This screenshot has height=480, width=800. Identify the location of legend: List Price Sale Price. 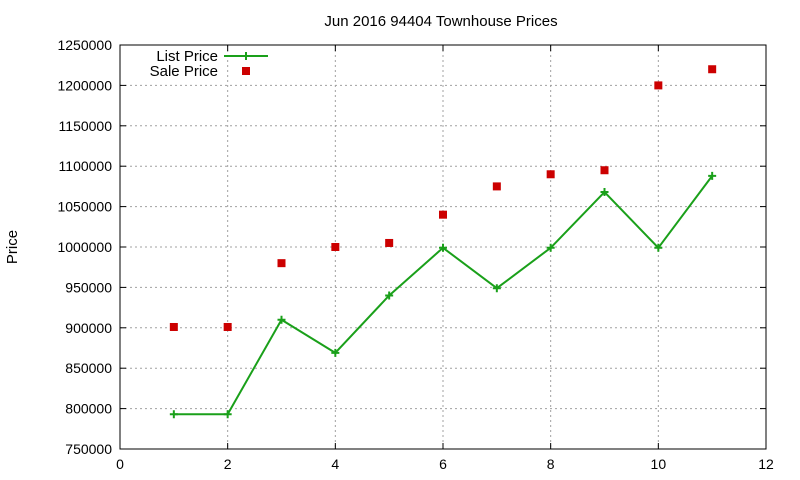
(209, 64).